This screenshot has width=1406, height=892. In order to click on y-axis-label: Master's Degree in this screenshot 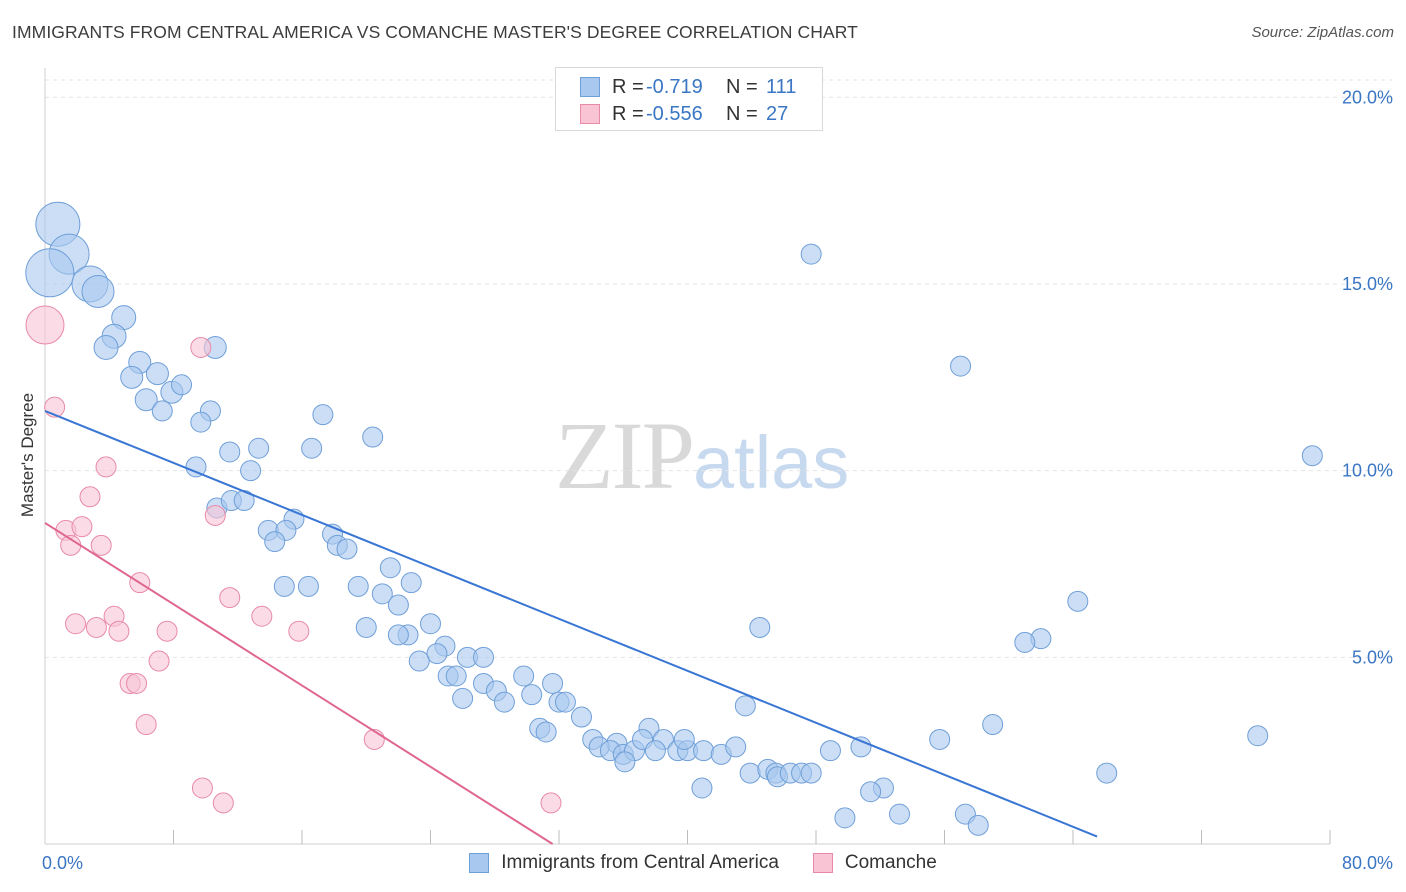, I will do `click(27, 455)`.